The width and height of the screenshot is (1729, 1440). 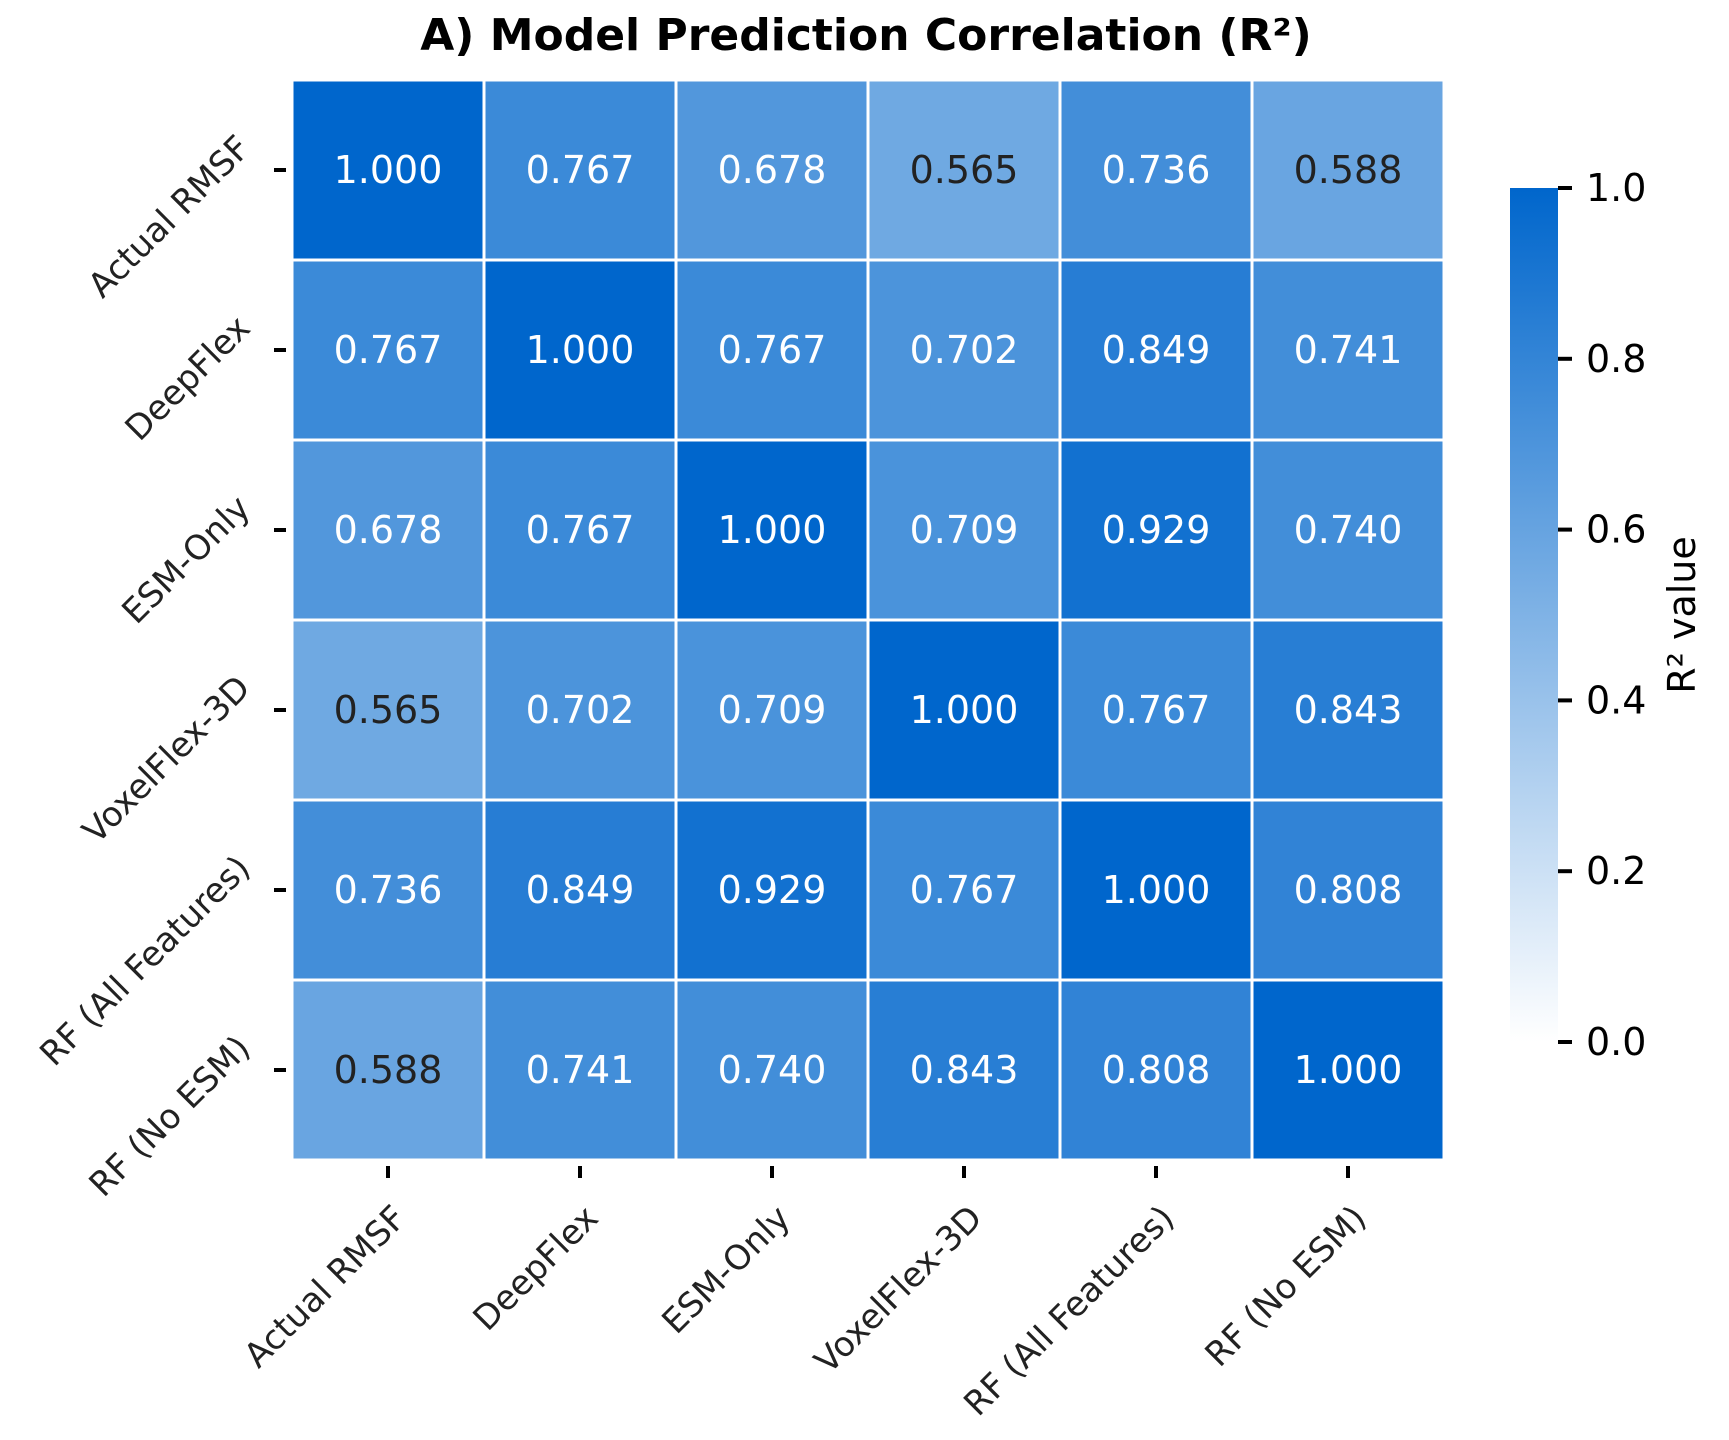 What do you see at coordinates (170, 1116) in the screenshot?
I see `y-tick-label: RF (No ESM)` at bounding box center [170, 1116].